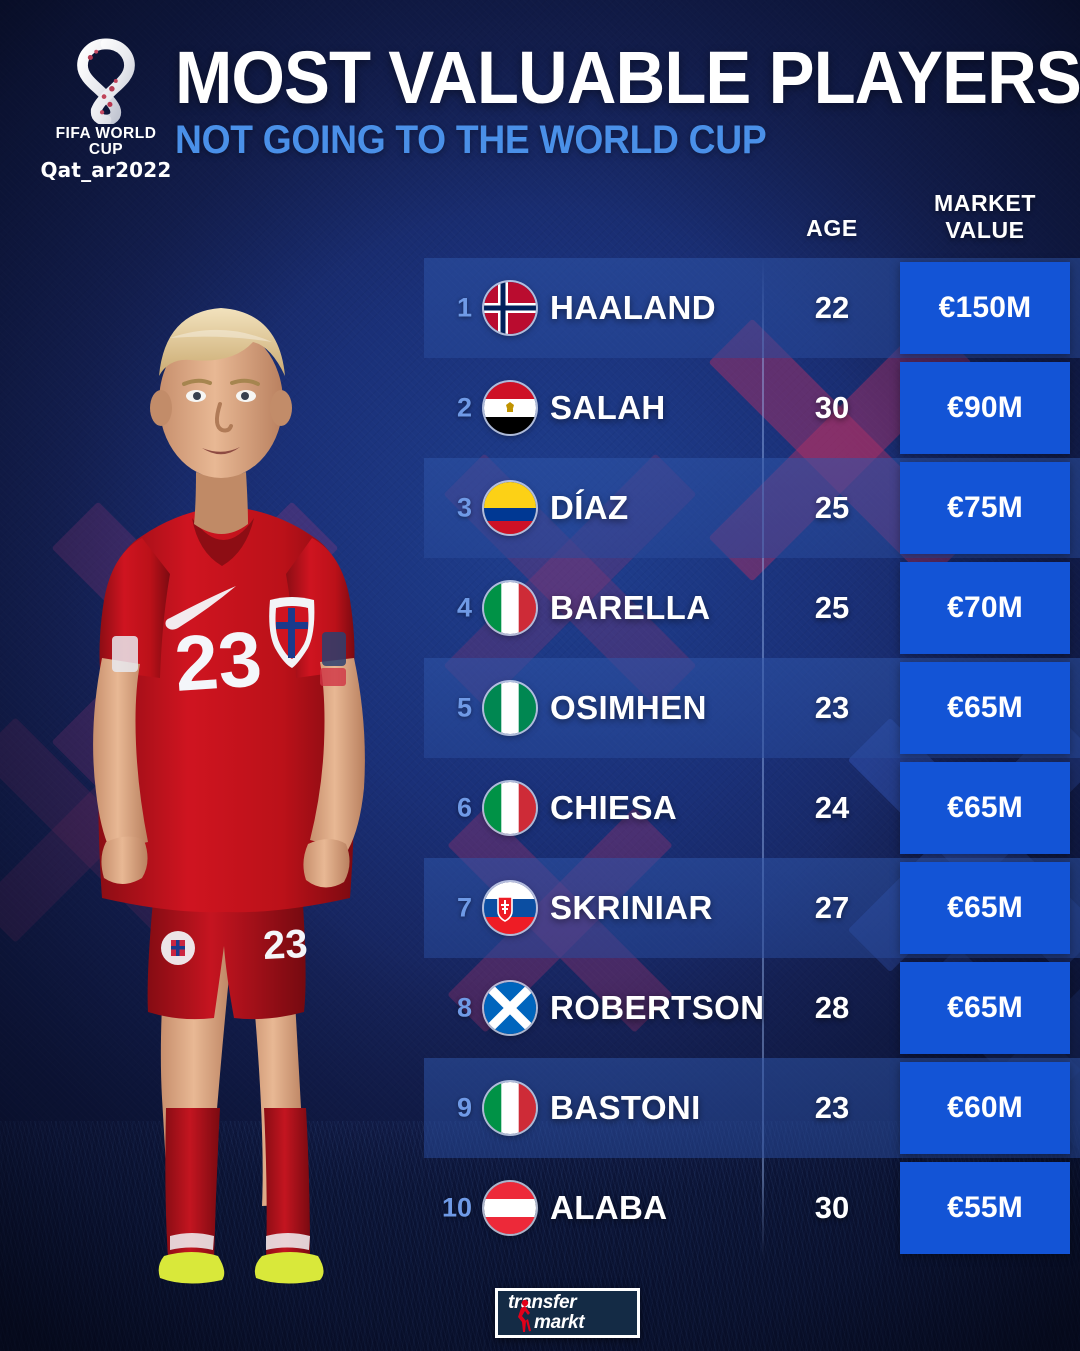  Describe the element at coordinates (106, 81) in the screenshot. I see `world-cup-trophy-ribbon-icon` at that location.